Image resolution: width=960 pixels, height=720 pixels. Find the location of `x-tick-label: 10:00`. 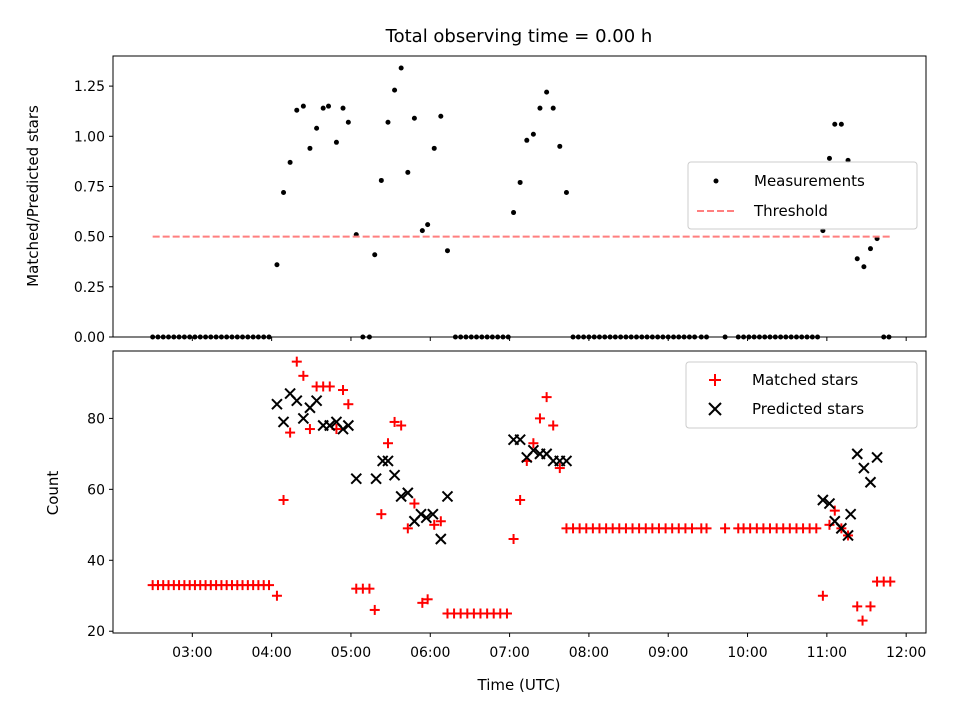

x-tick-label: 10:00 is located at coordinates (747, 653).